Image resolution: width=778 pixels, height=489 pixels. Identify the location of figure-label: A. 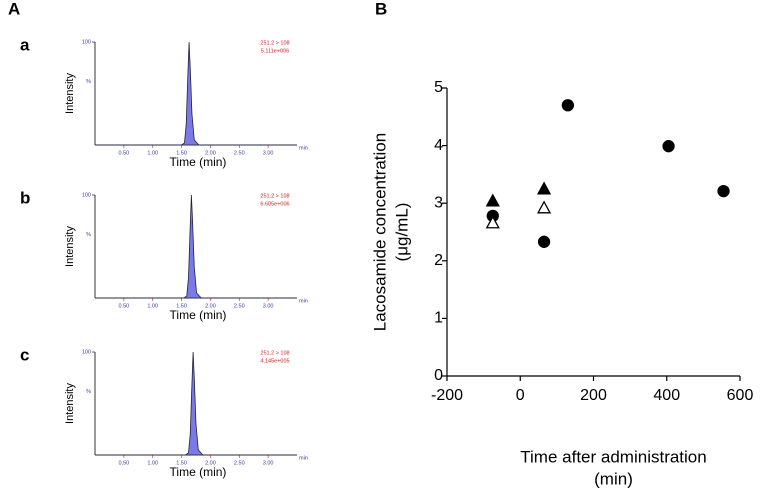
(14, 9).